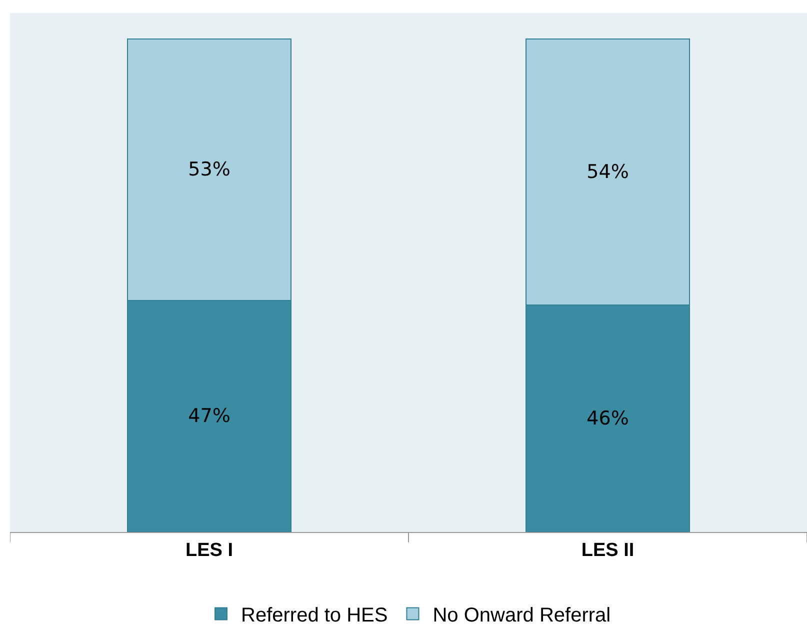  What do you see at coordinates (607, 172) in the screenshot?
I see `data-label: 54%` at bounding box center [607, 172].